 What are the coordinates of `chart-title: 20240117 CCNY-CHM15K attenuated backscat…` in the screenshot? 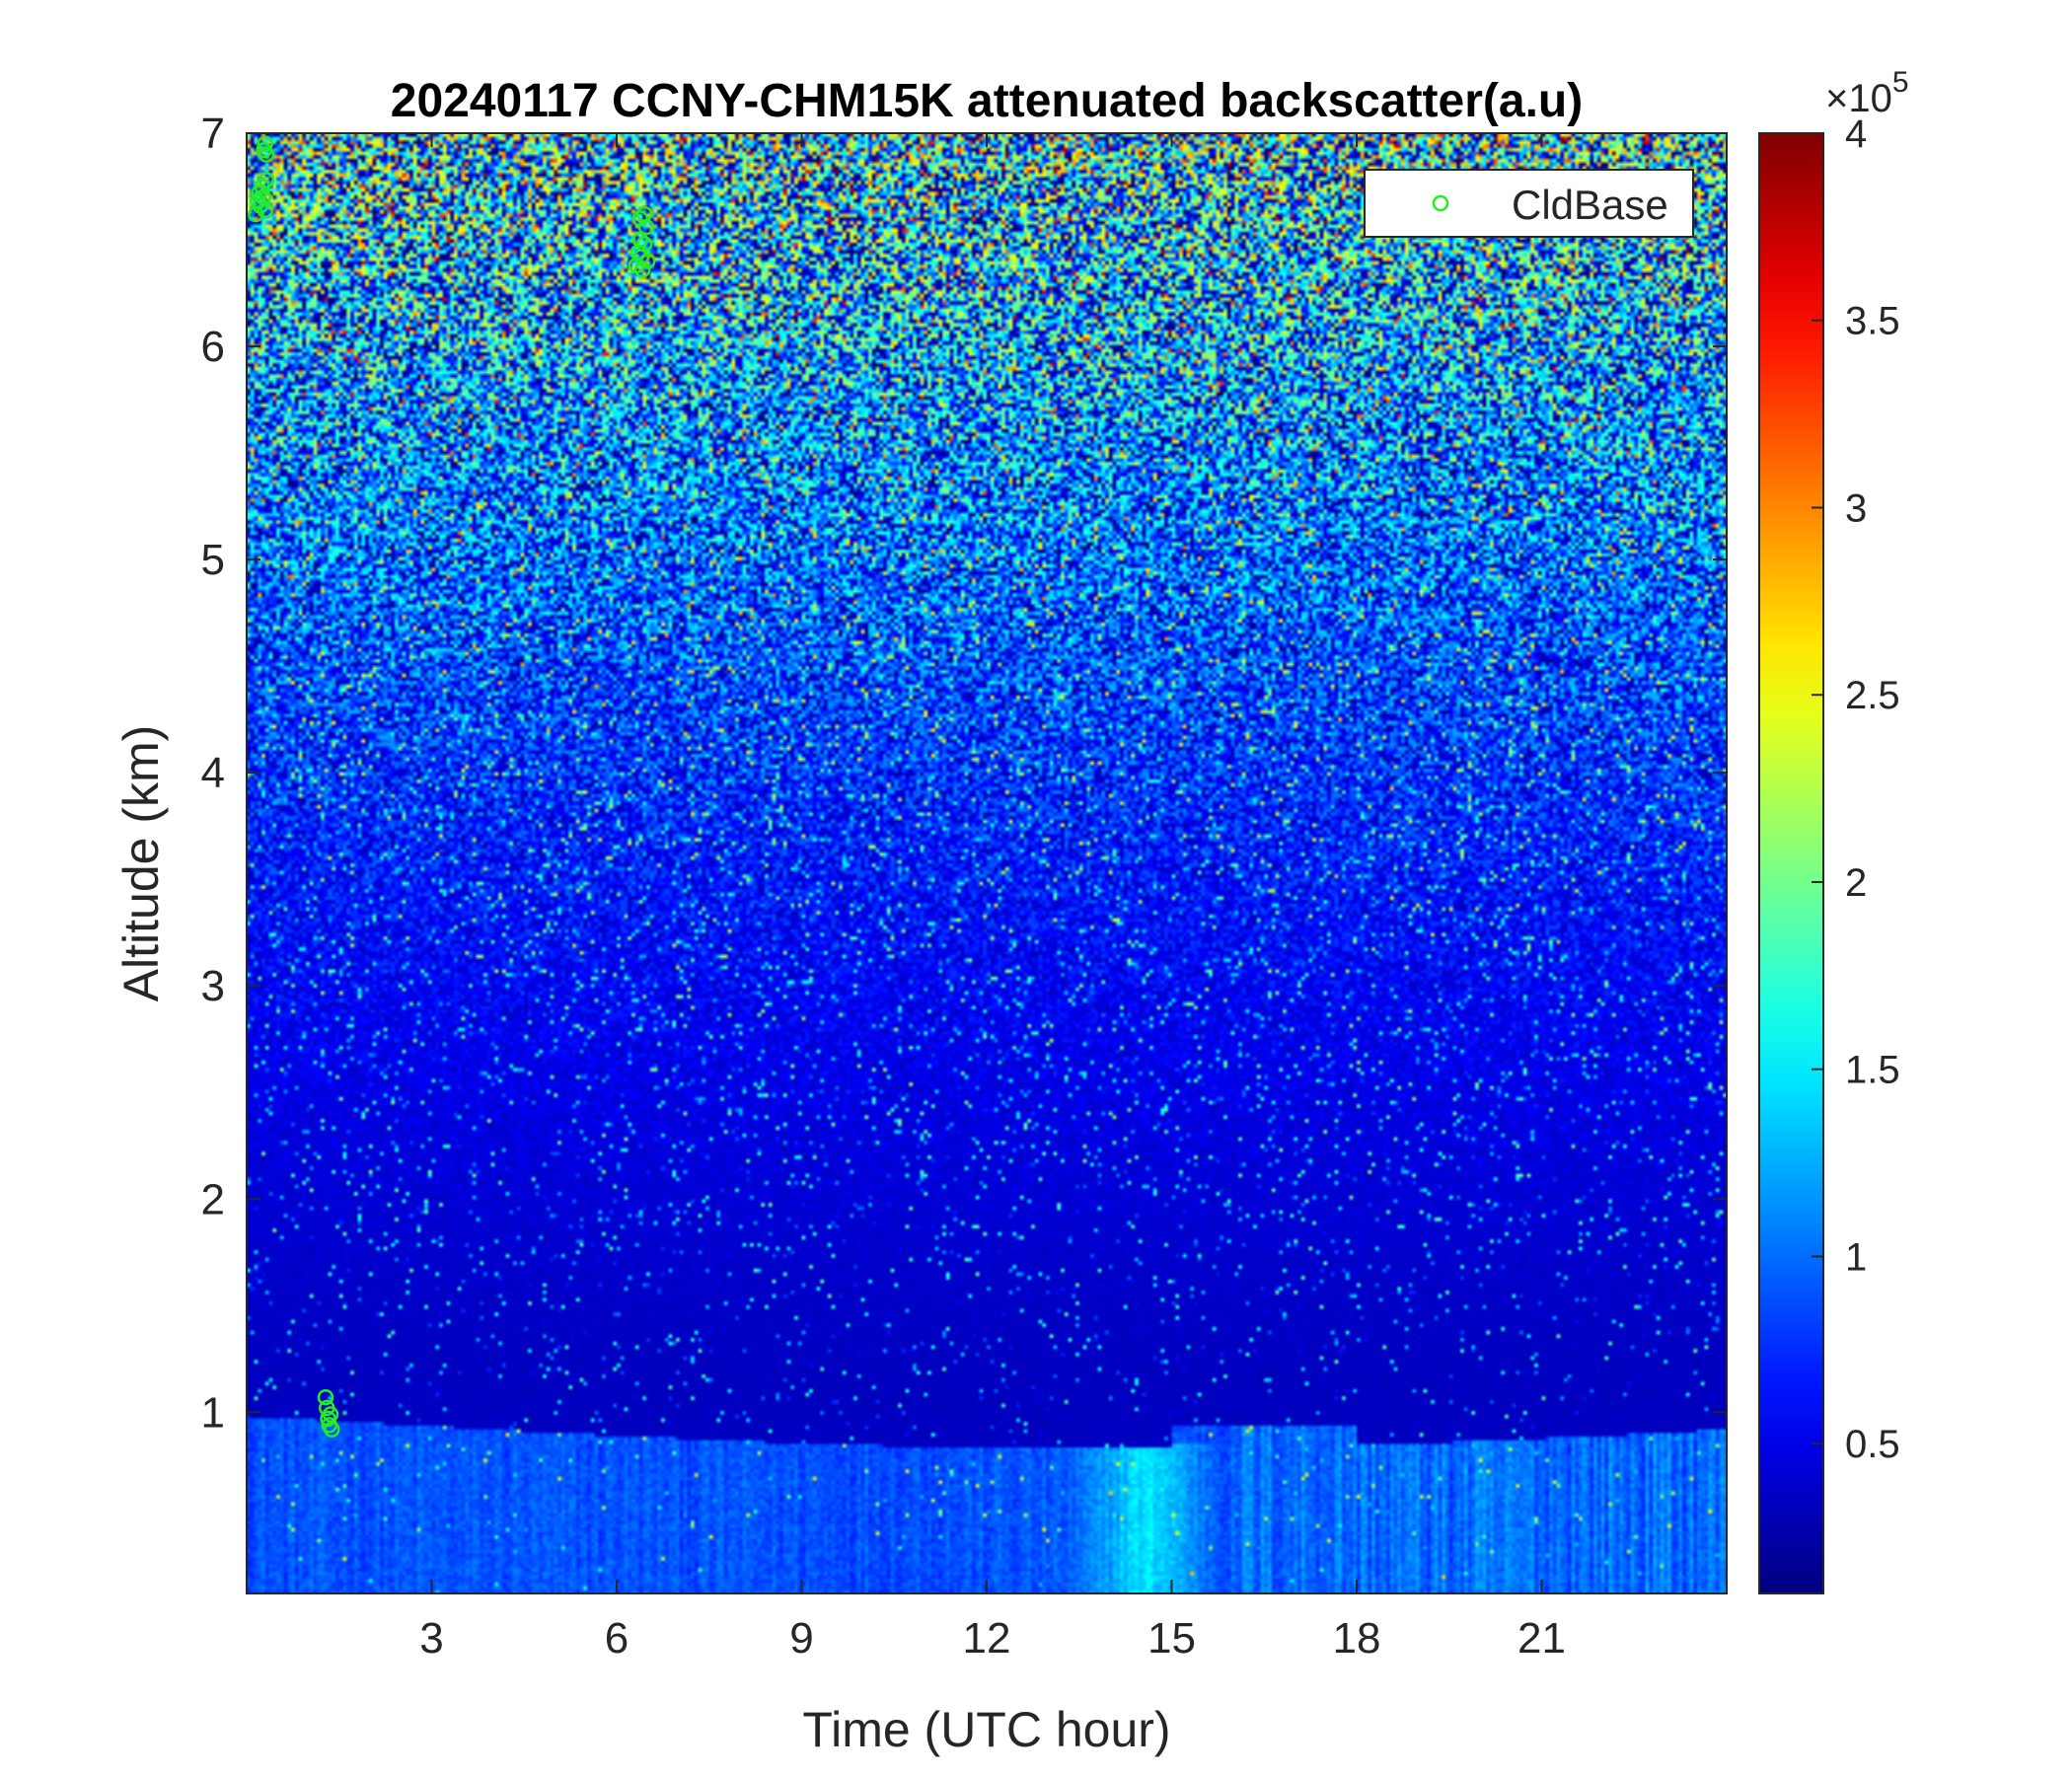 It's located at (987, 101).